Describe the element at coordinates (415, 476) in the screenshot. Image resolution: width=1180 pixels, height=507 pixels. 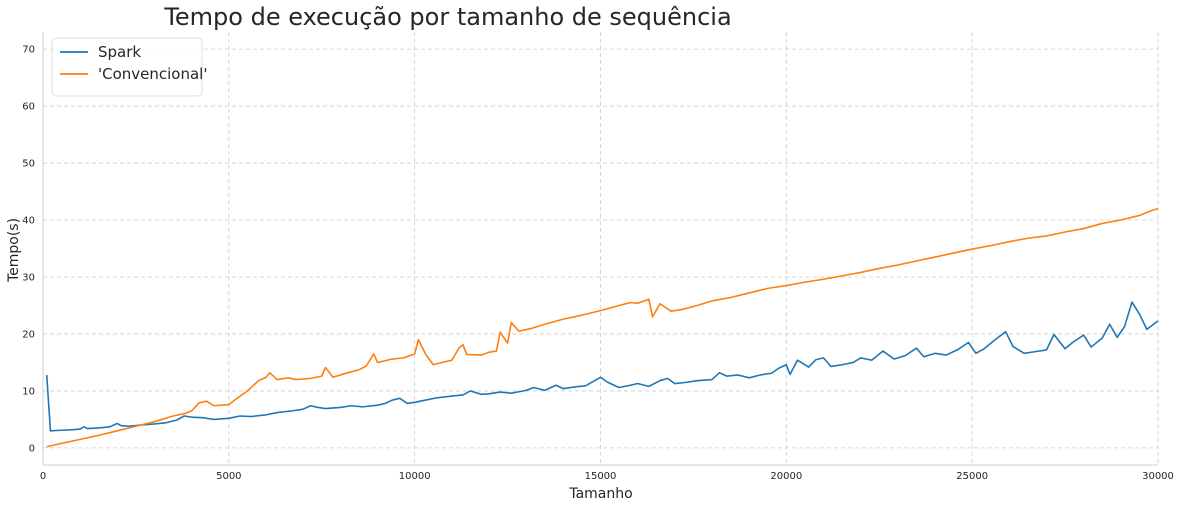
I see `x-tick-label: 10000` at that location.